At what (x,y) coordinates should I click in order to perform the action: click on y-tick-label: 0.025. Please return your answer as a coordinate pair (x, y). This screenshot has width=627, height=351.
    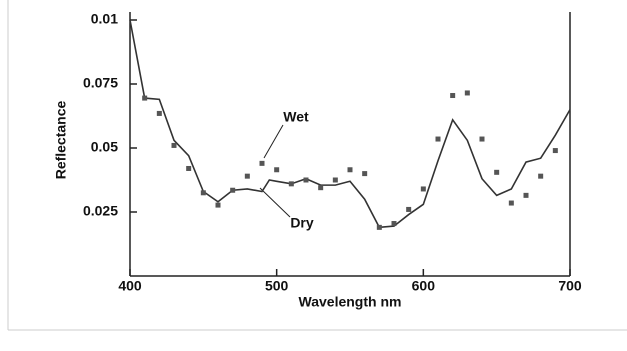
    Looking at the image, I should click on (100, 211).